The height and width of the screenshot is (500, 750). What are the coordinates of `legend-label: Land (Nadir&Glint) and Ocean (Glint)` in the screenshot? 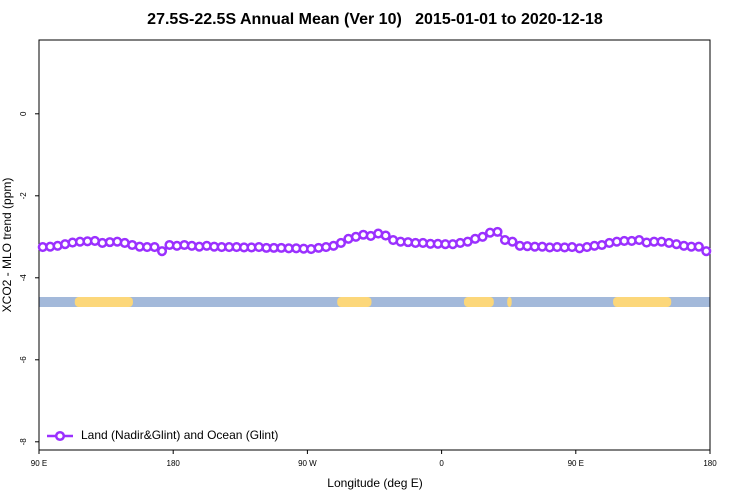 It's located at (179, 435).